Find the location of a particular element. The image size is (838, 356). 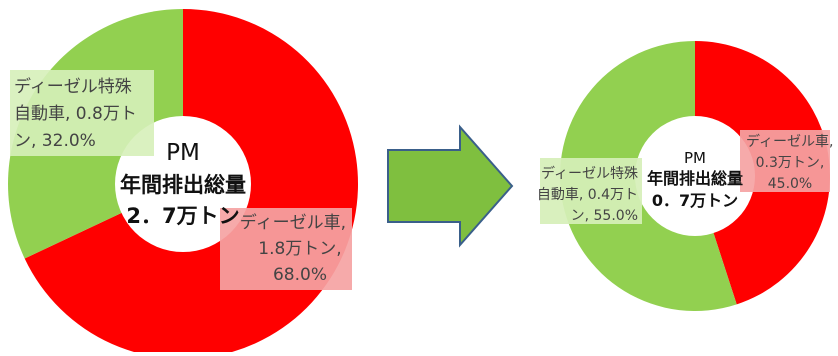

slice-label-special-after-line1: ディーゼル特殊 is located at coordinates (589, 173).